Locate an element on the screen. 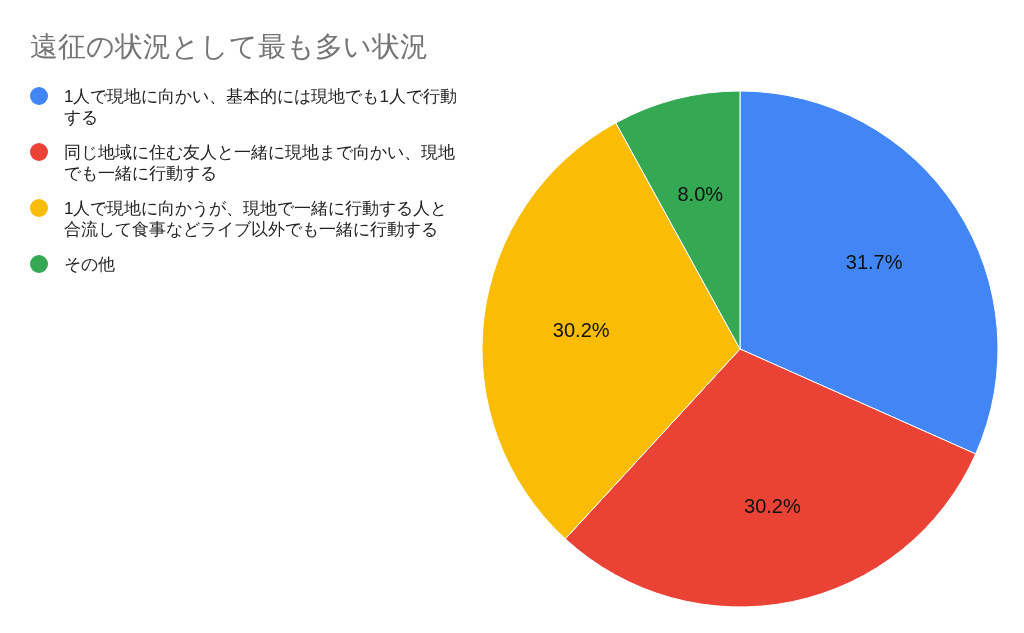 This screenshot has height=633, width=1024. data-label: 8.0% is located at coordinates (700, 194).